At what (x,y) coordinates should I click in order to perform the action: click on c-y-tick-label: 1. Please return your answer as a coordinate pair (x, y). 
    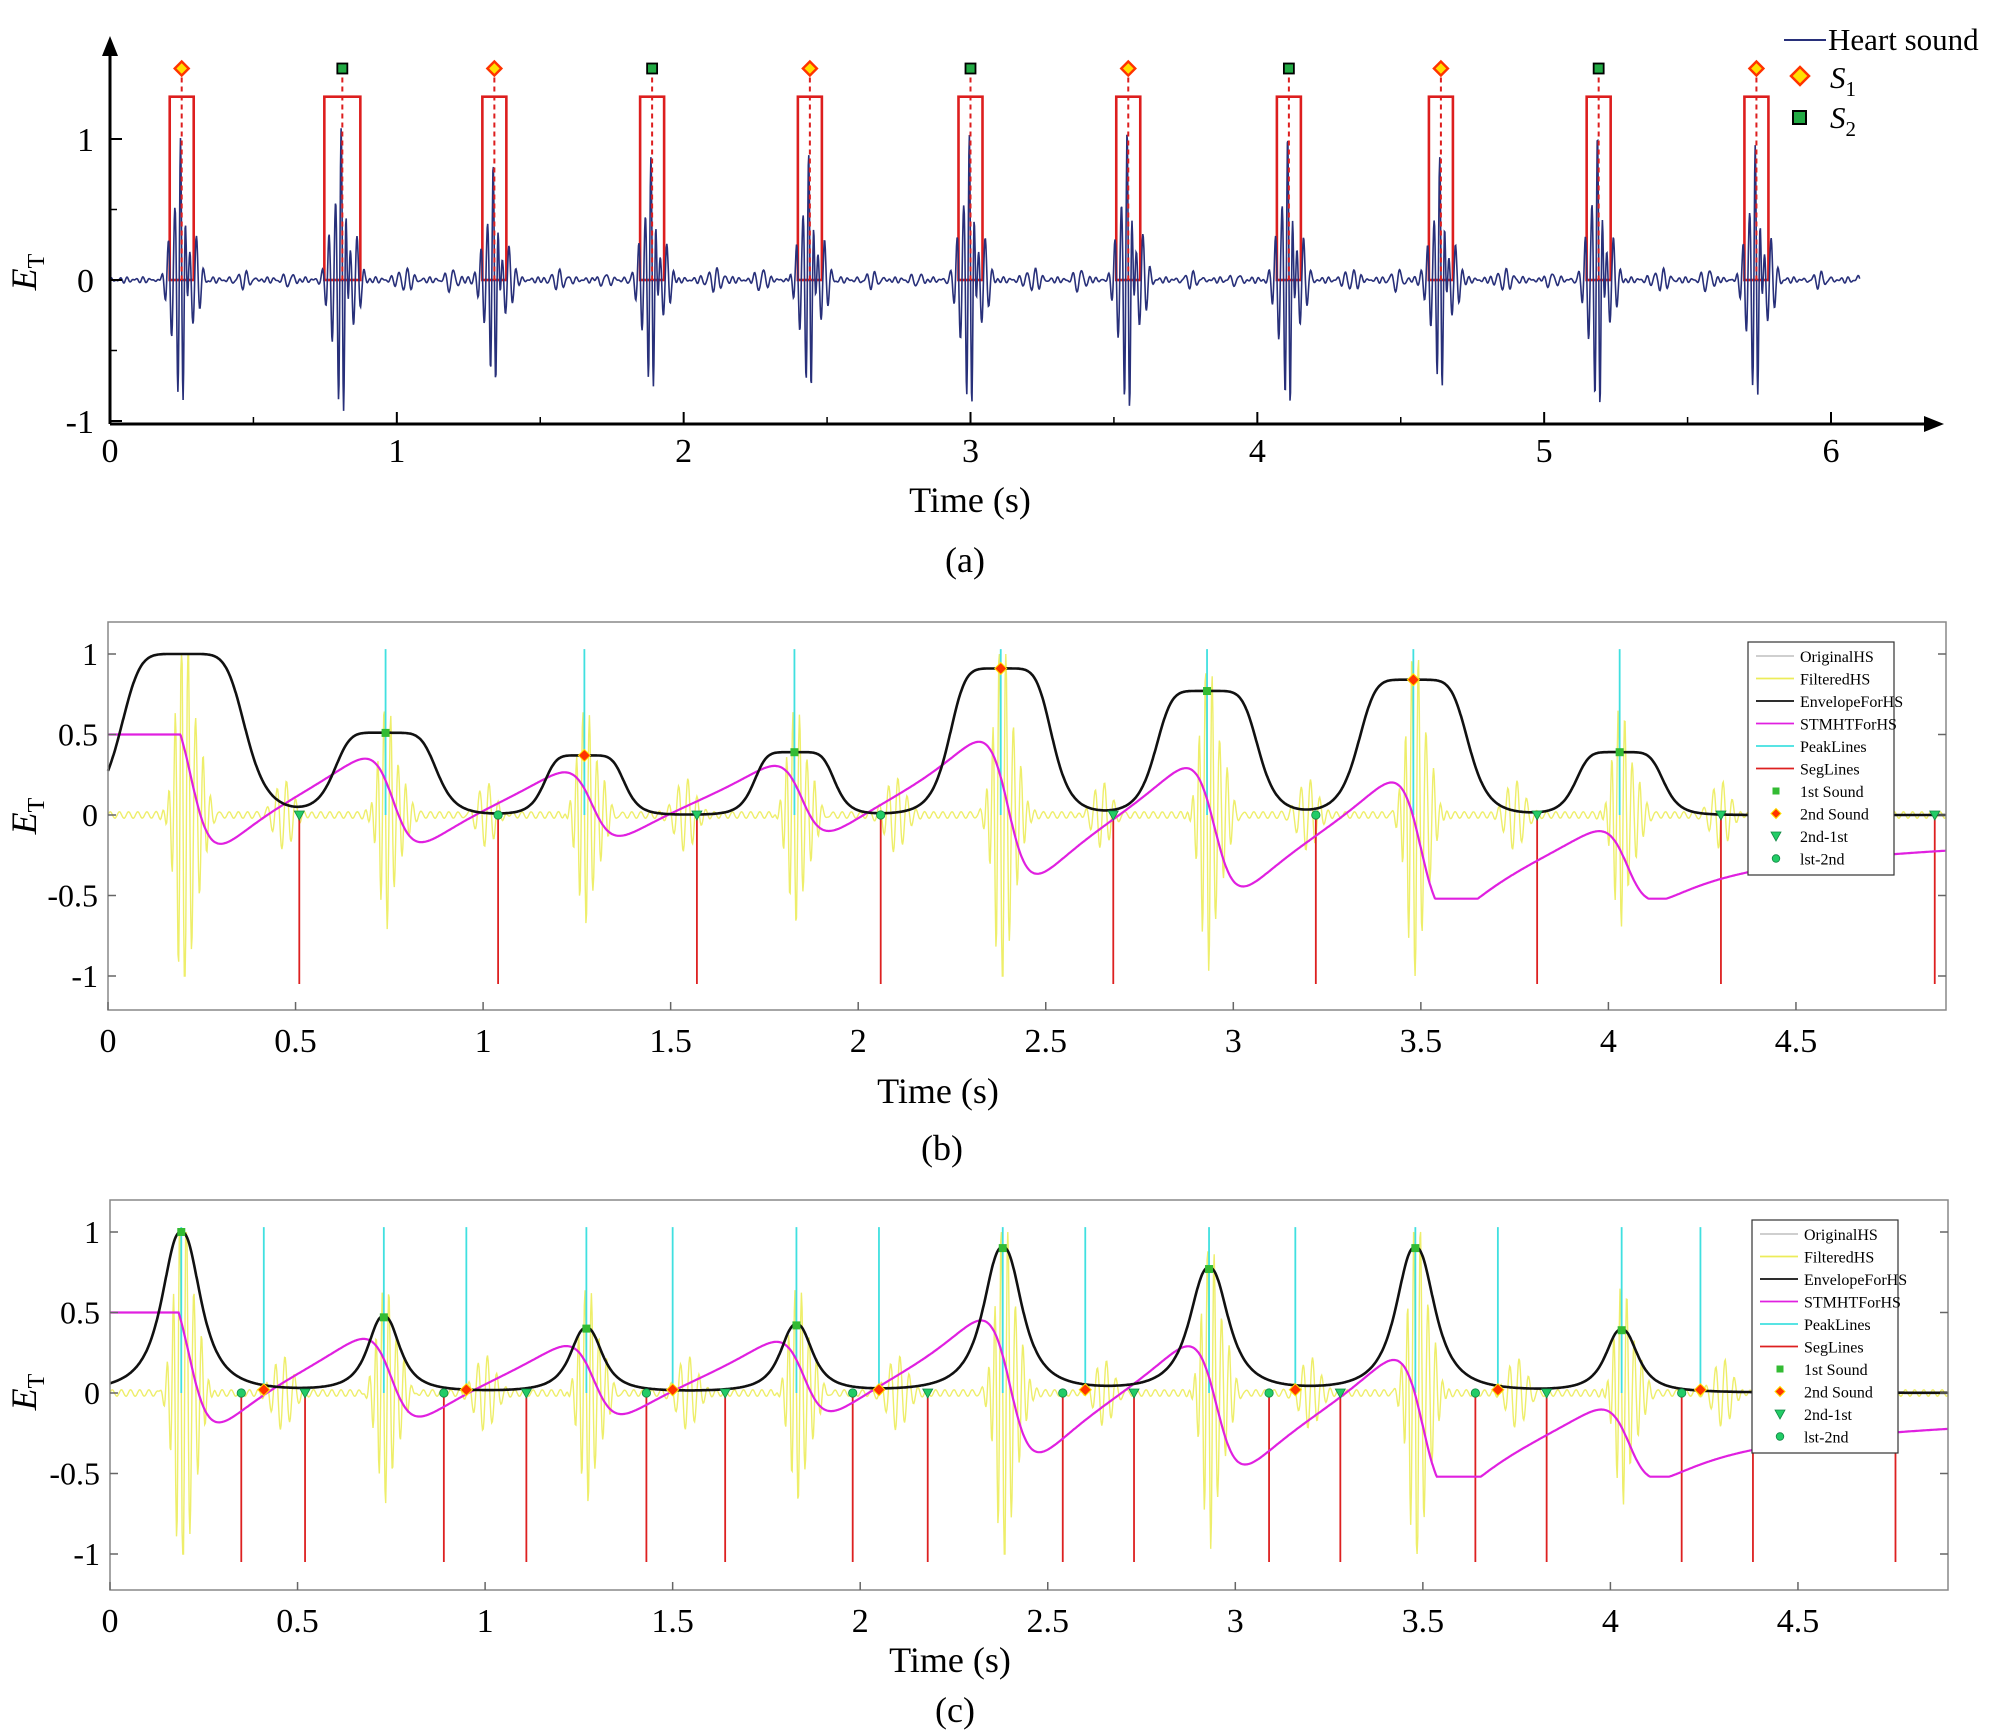
    Looking at the image, I should click on (92, 1232).